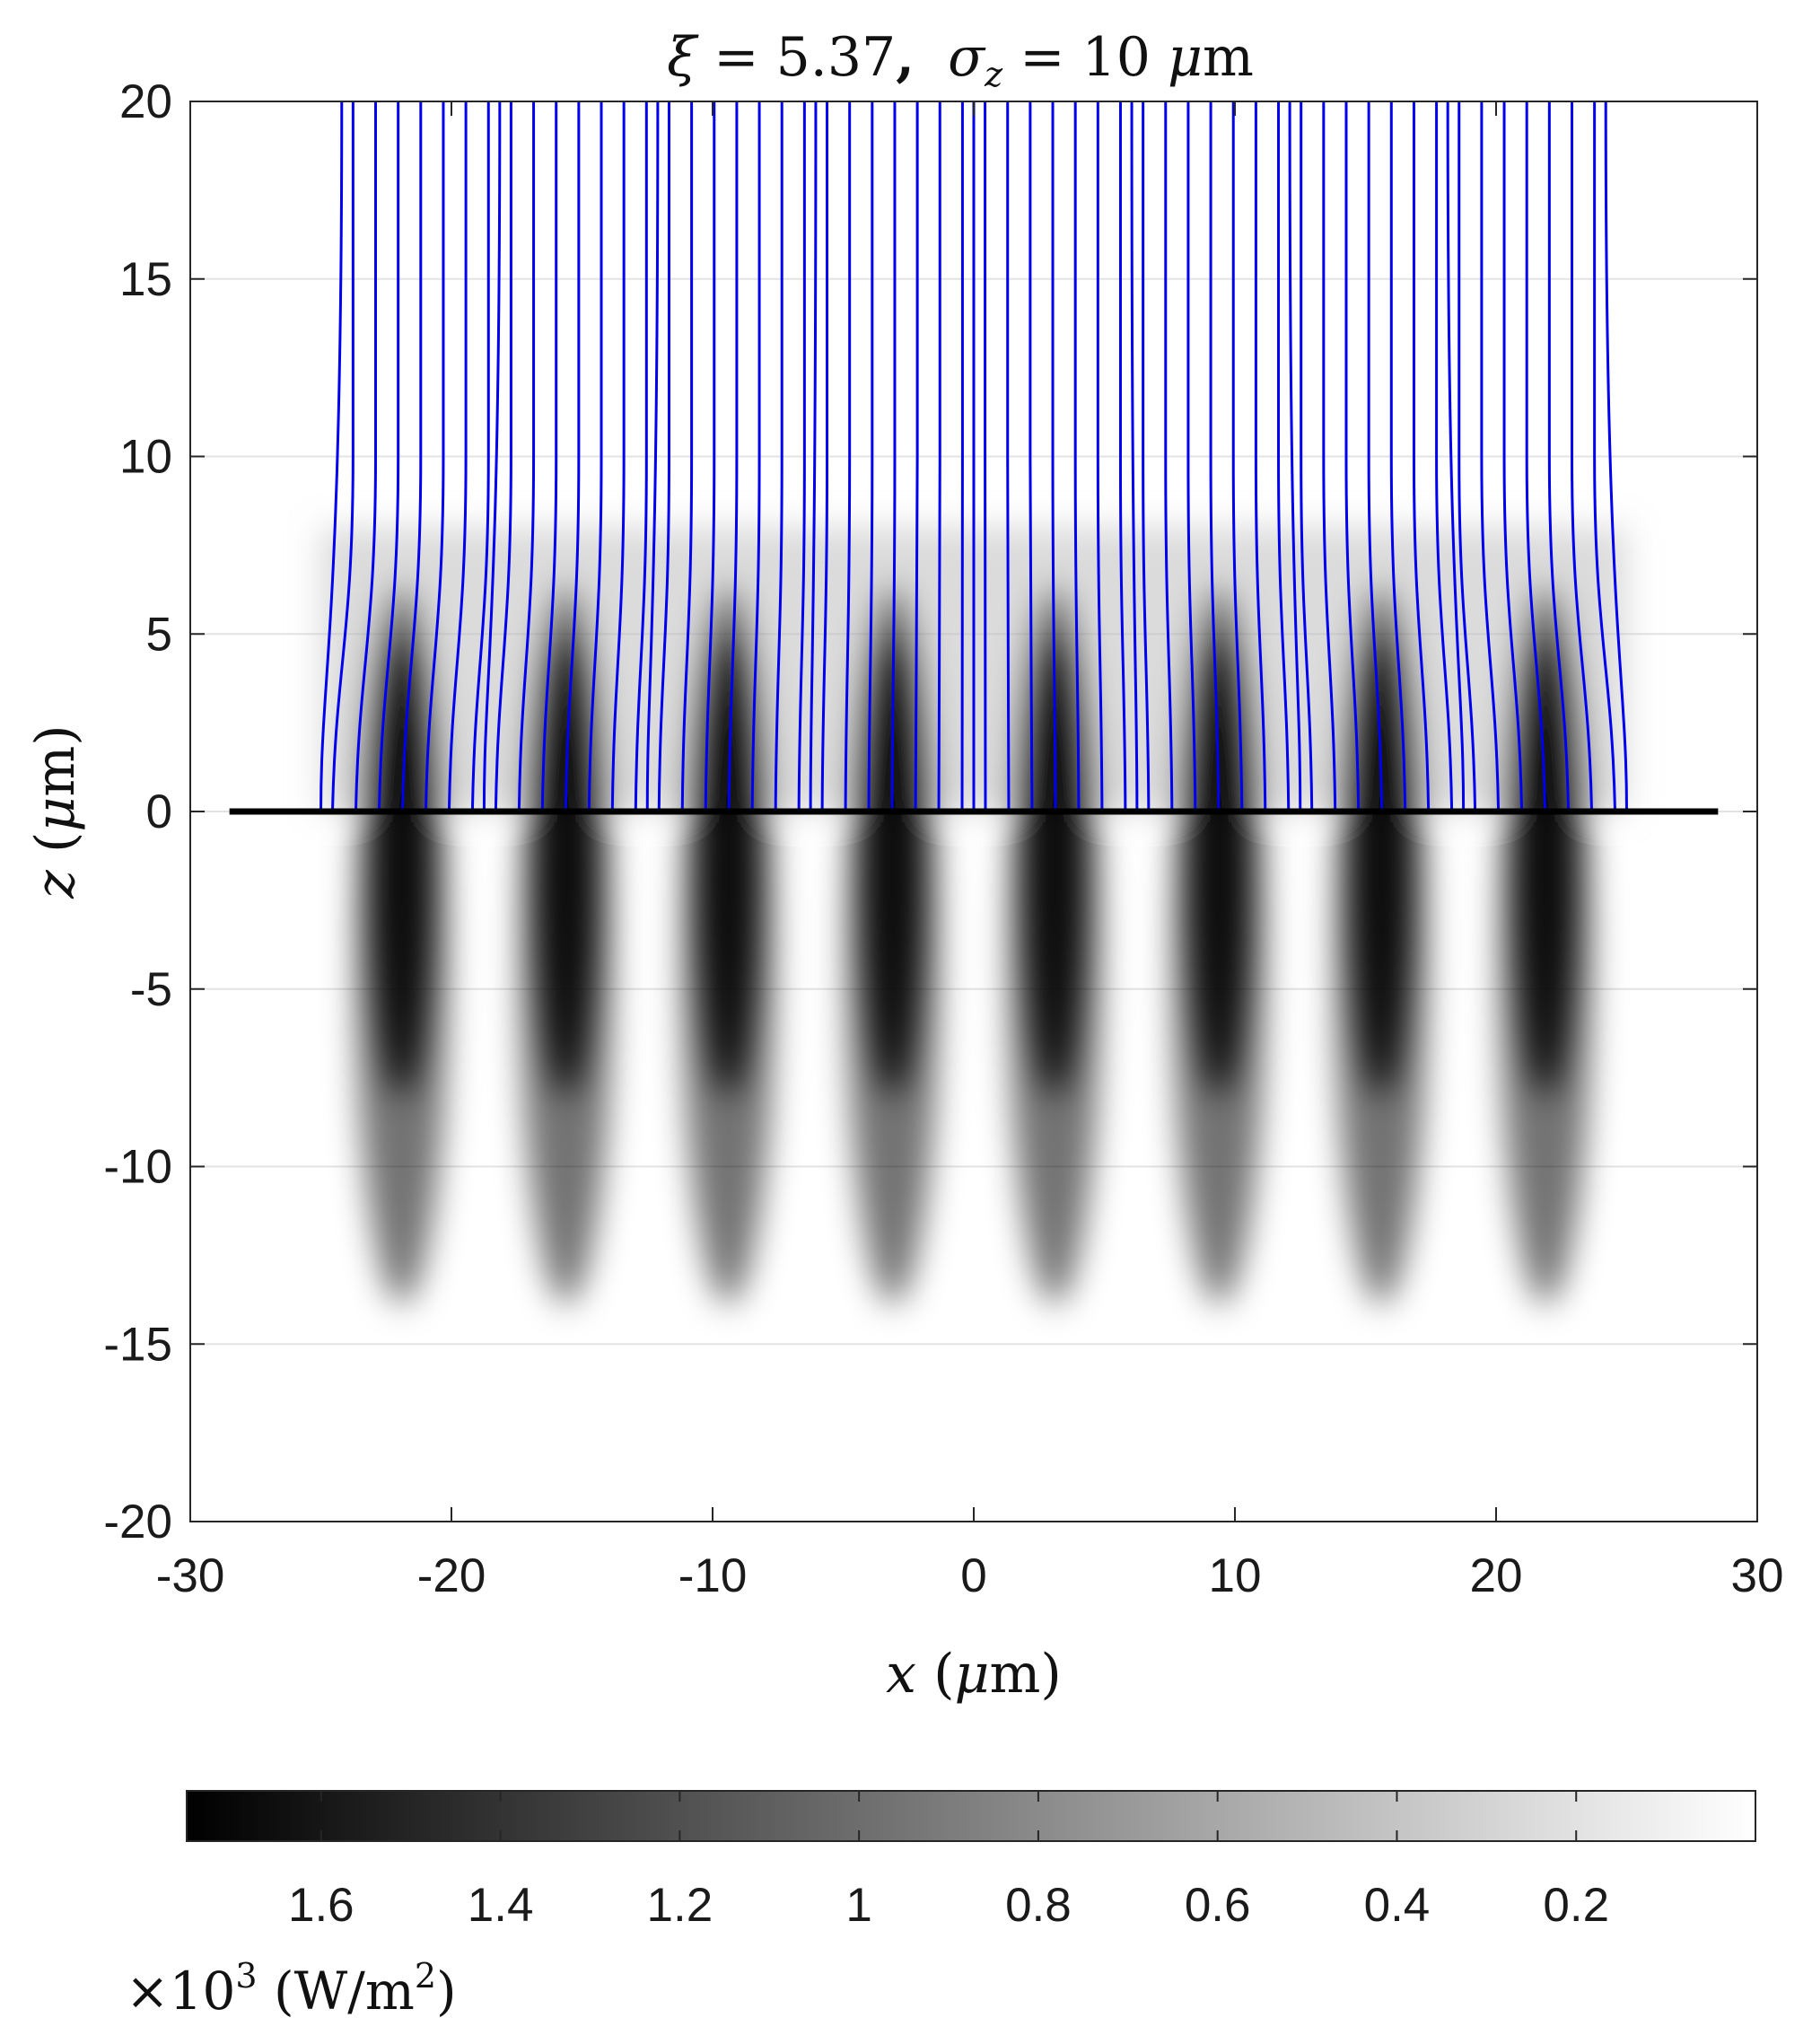  What do you see at coordinates (680, 1905) in the screenshot?
I see `colorbar-tick-label-2: 1.2` at bounding box center [680, 1905].